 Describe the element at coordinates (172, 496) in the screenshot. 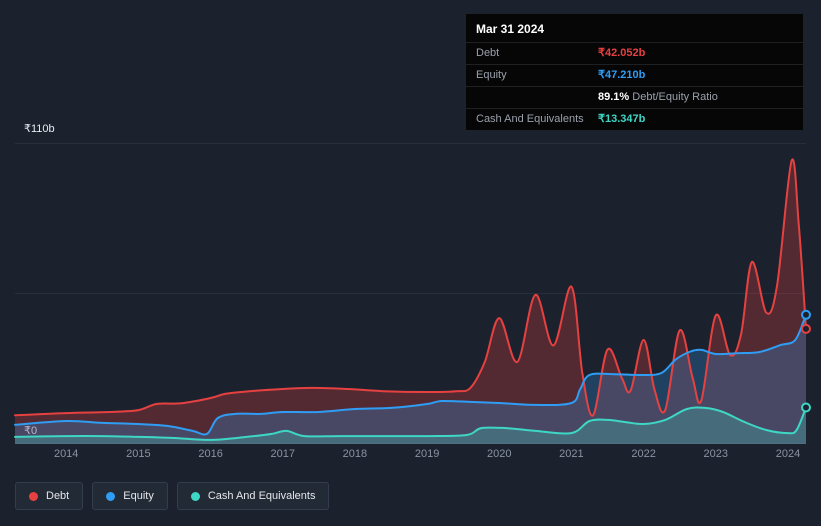

I see `chart-legend: Debt Equity Cash And Equivalents` at that location.